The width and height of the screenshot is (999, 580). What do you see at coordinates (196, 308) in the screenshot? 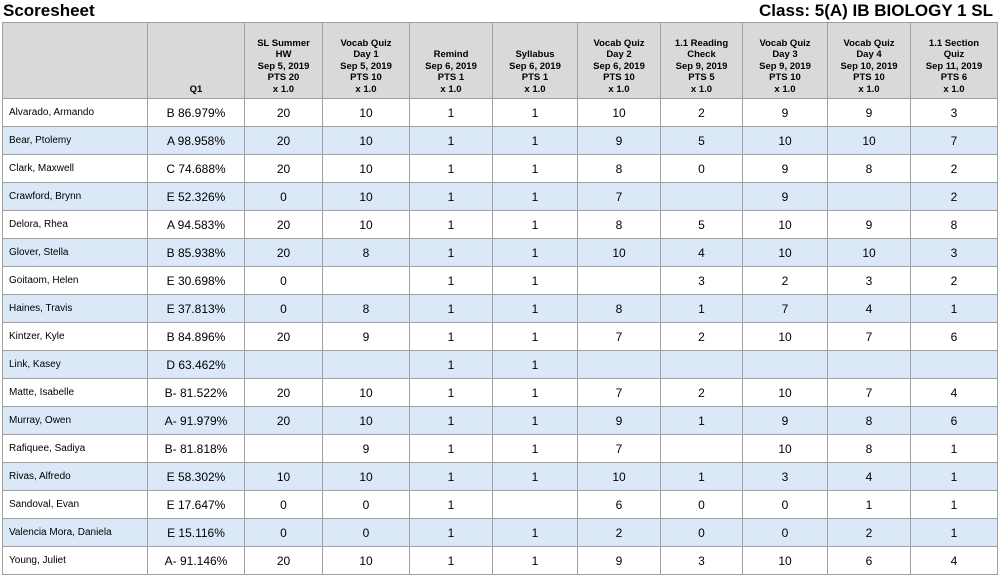
I see `grade-cell: E 37.813%` at bounding box center [196, 308].